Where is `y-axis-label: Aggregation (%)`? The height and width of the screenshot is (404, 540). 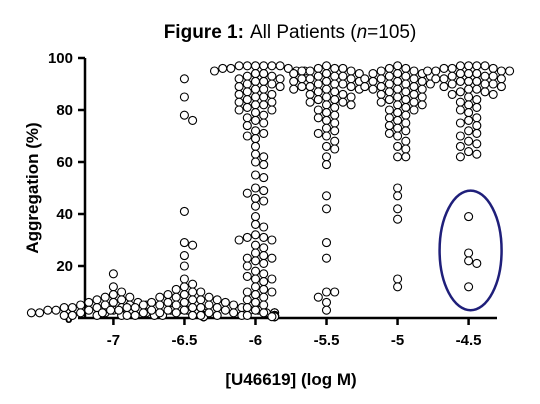
y-axis-label: Aggregation (%) is located at coordinates (32, 187).